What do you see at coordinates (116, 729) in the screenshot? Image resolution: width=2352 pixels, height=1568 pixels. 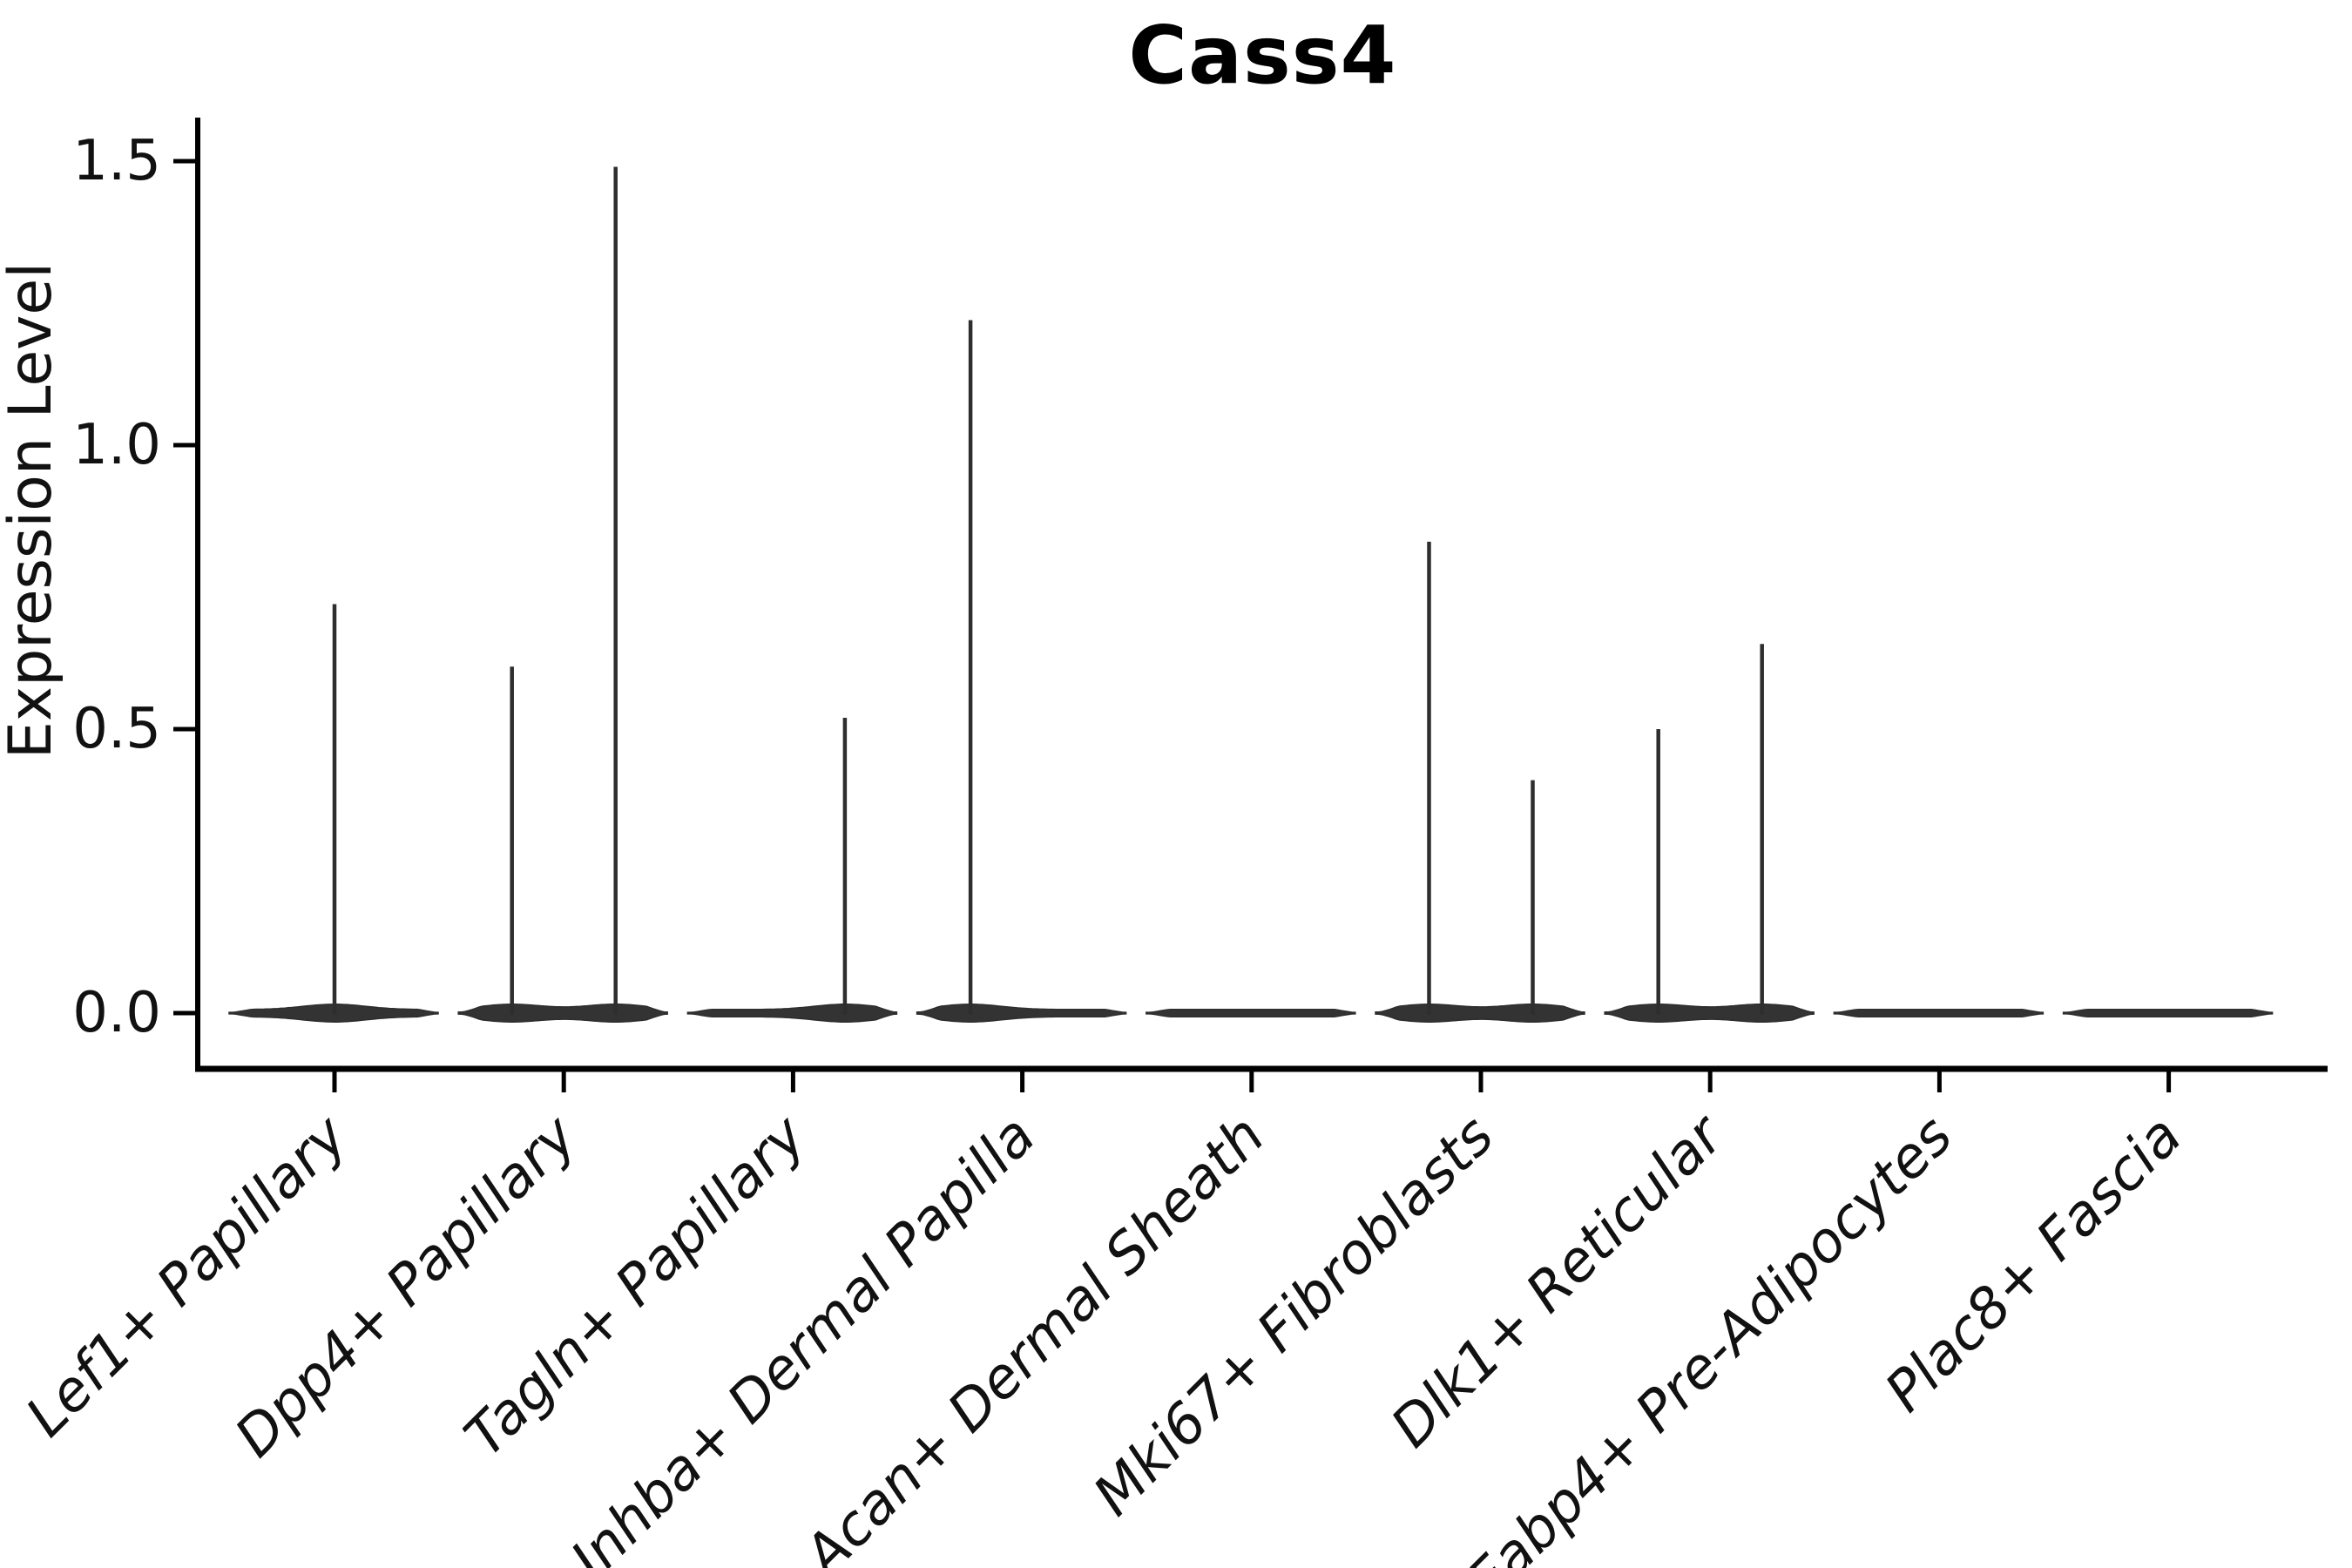 I see `y-tick-label: 0.5` at bounding box center [116, 729].